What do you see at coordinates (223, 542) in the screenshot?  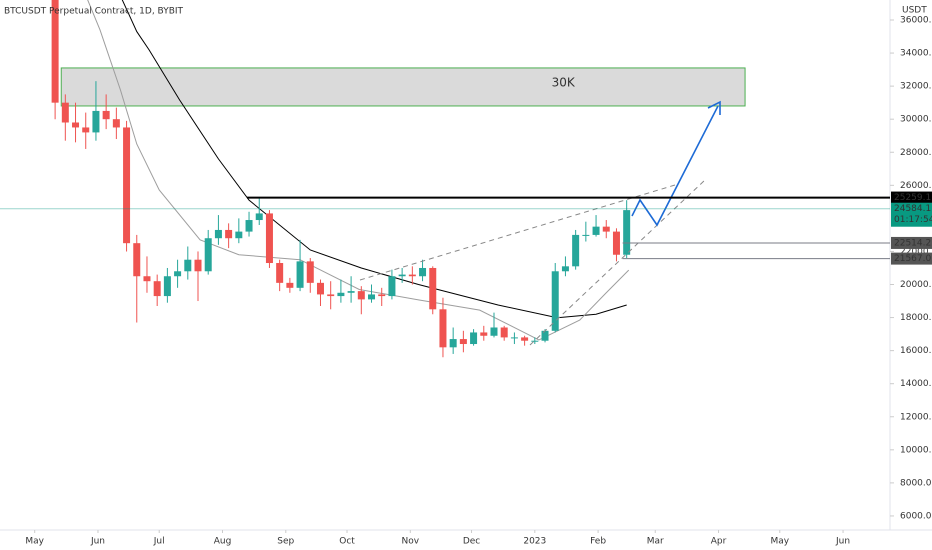 I see `x-tick-label: Aug` at bounding box center [223, 542].